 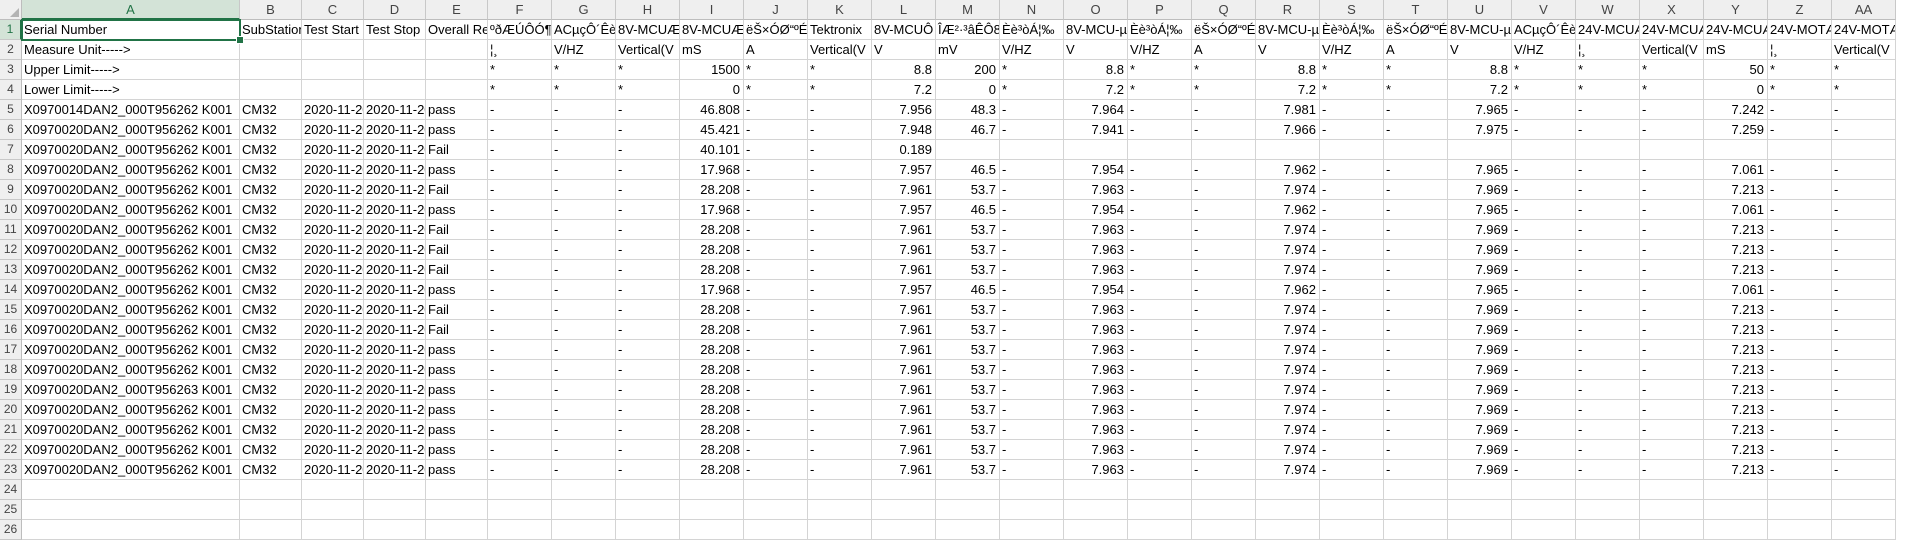 I want to click on select-all-corner, so click(x=11, y=10).